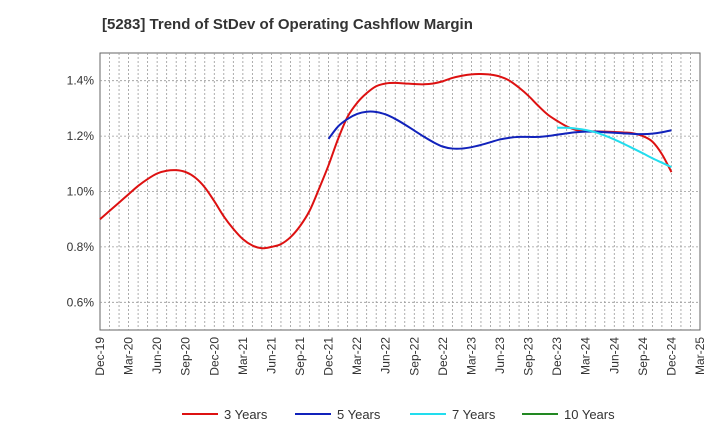  What do you see at coordinates (589, 414) in the screenshot?
I see `legend-label: 10 Years` at bounding box center [589, 414].